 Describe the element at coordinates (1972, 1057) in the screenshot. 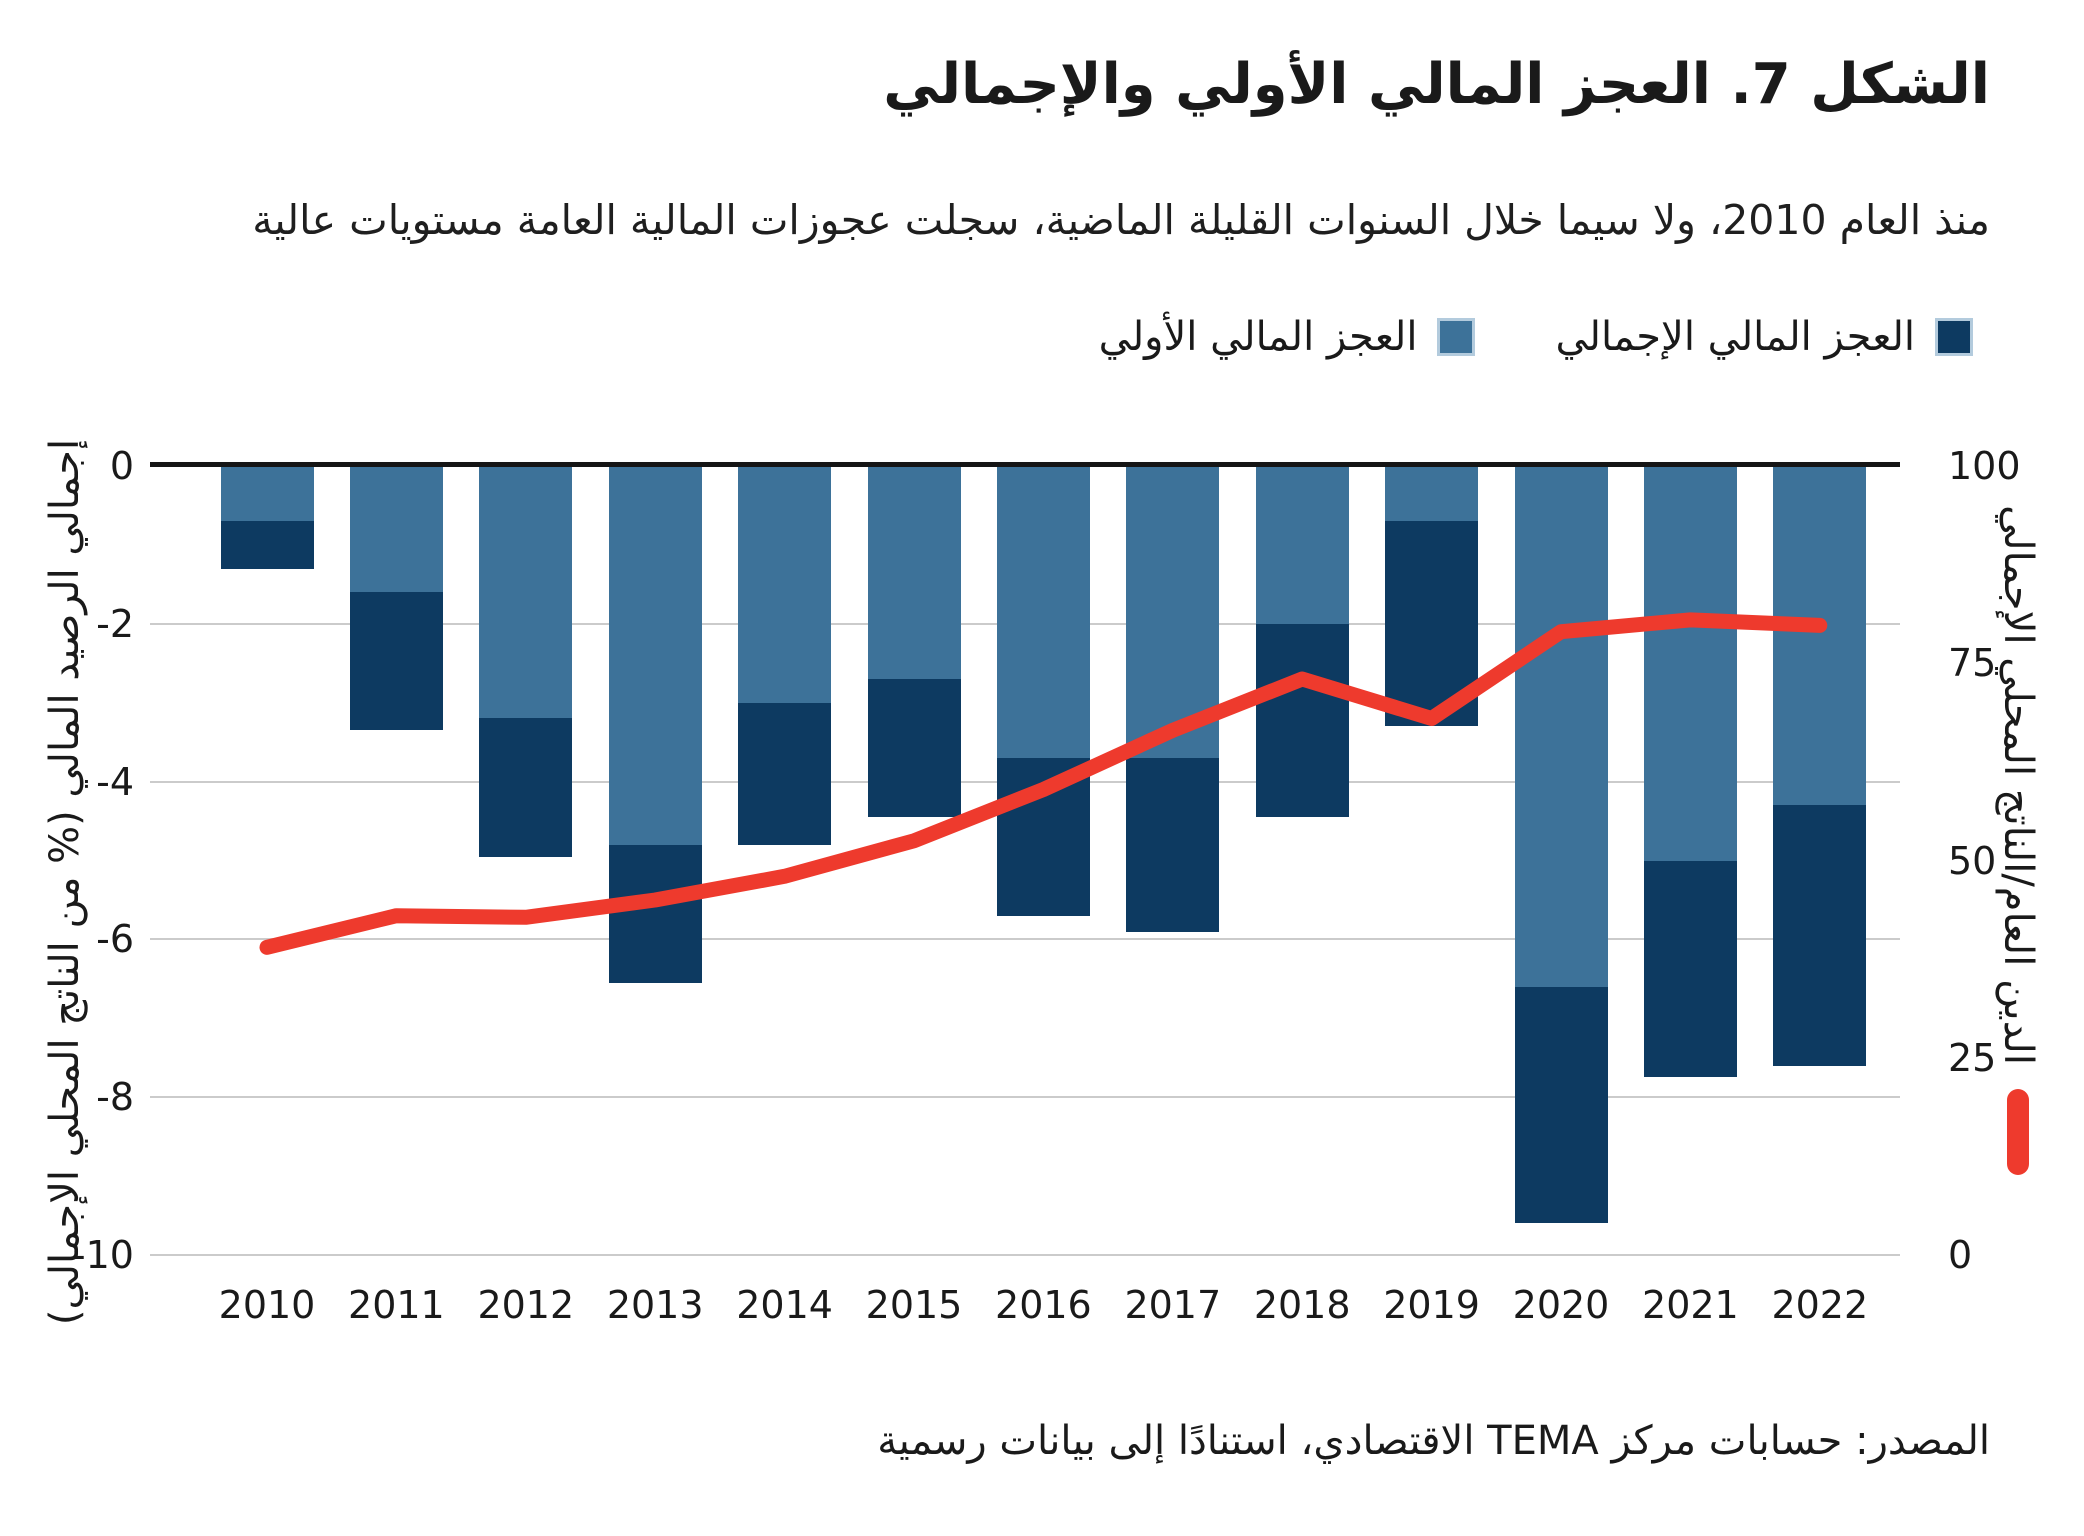

I see `right-tick-25: 25` at that location.